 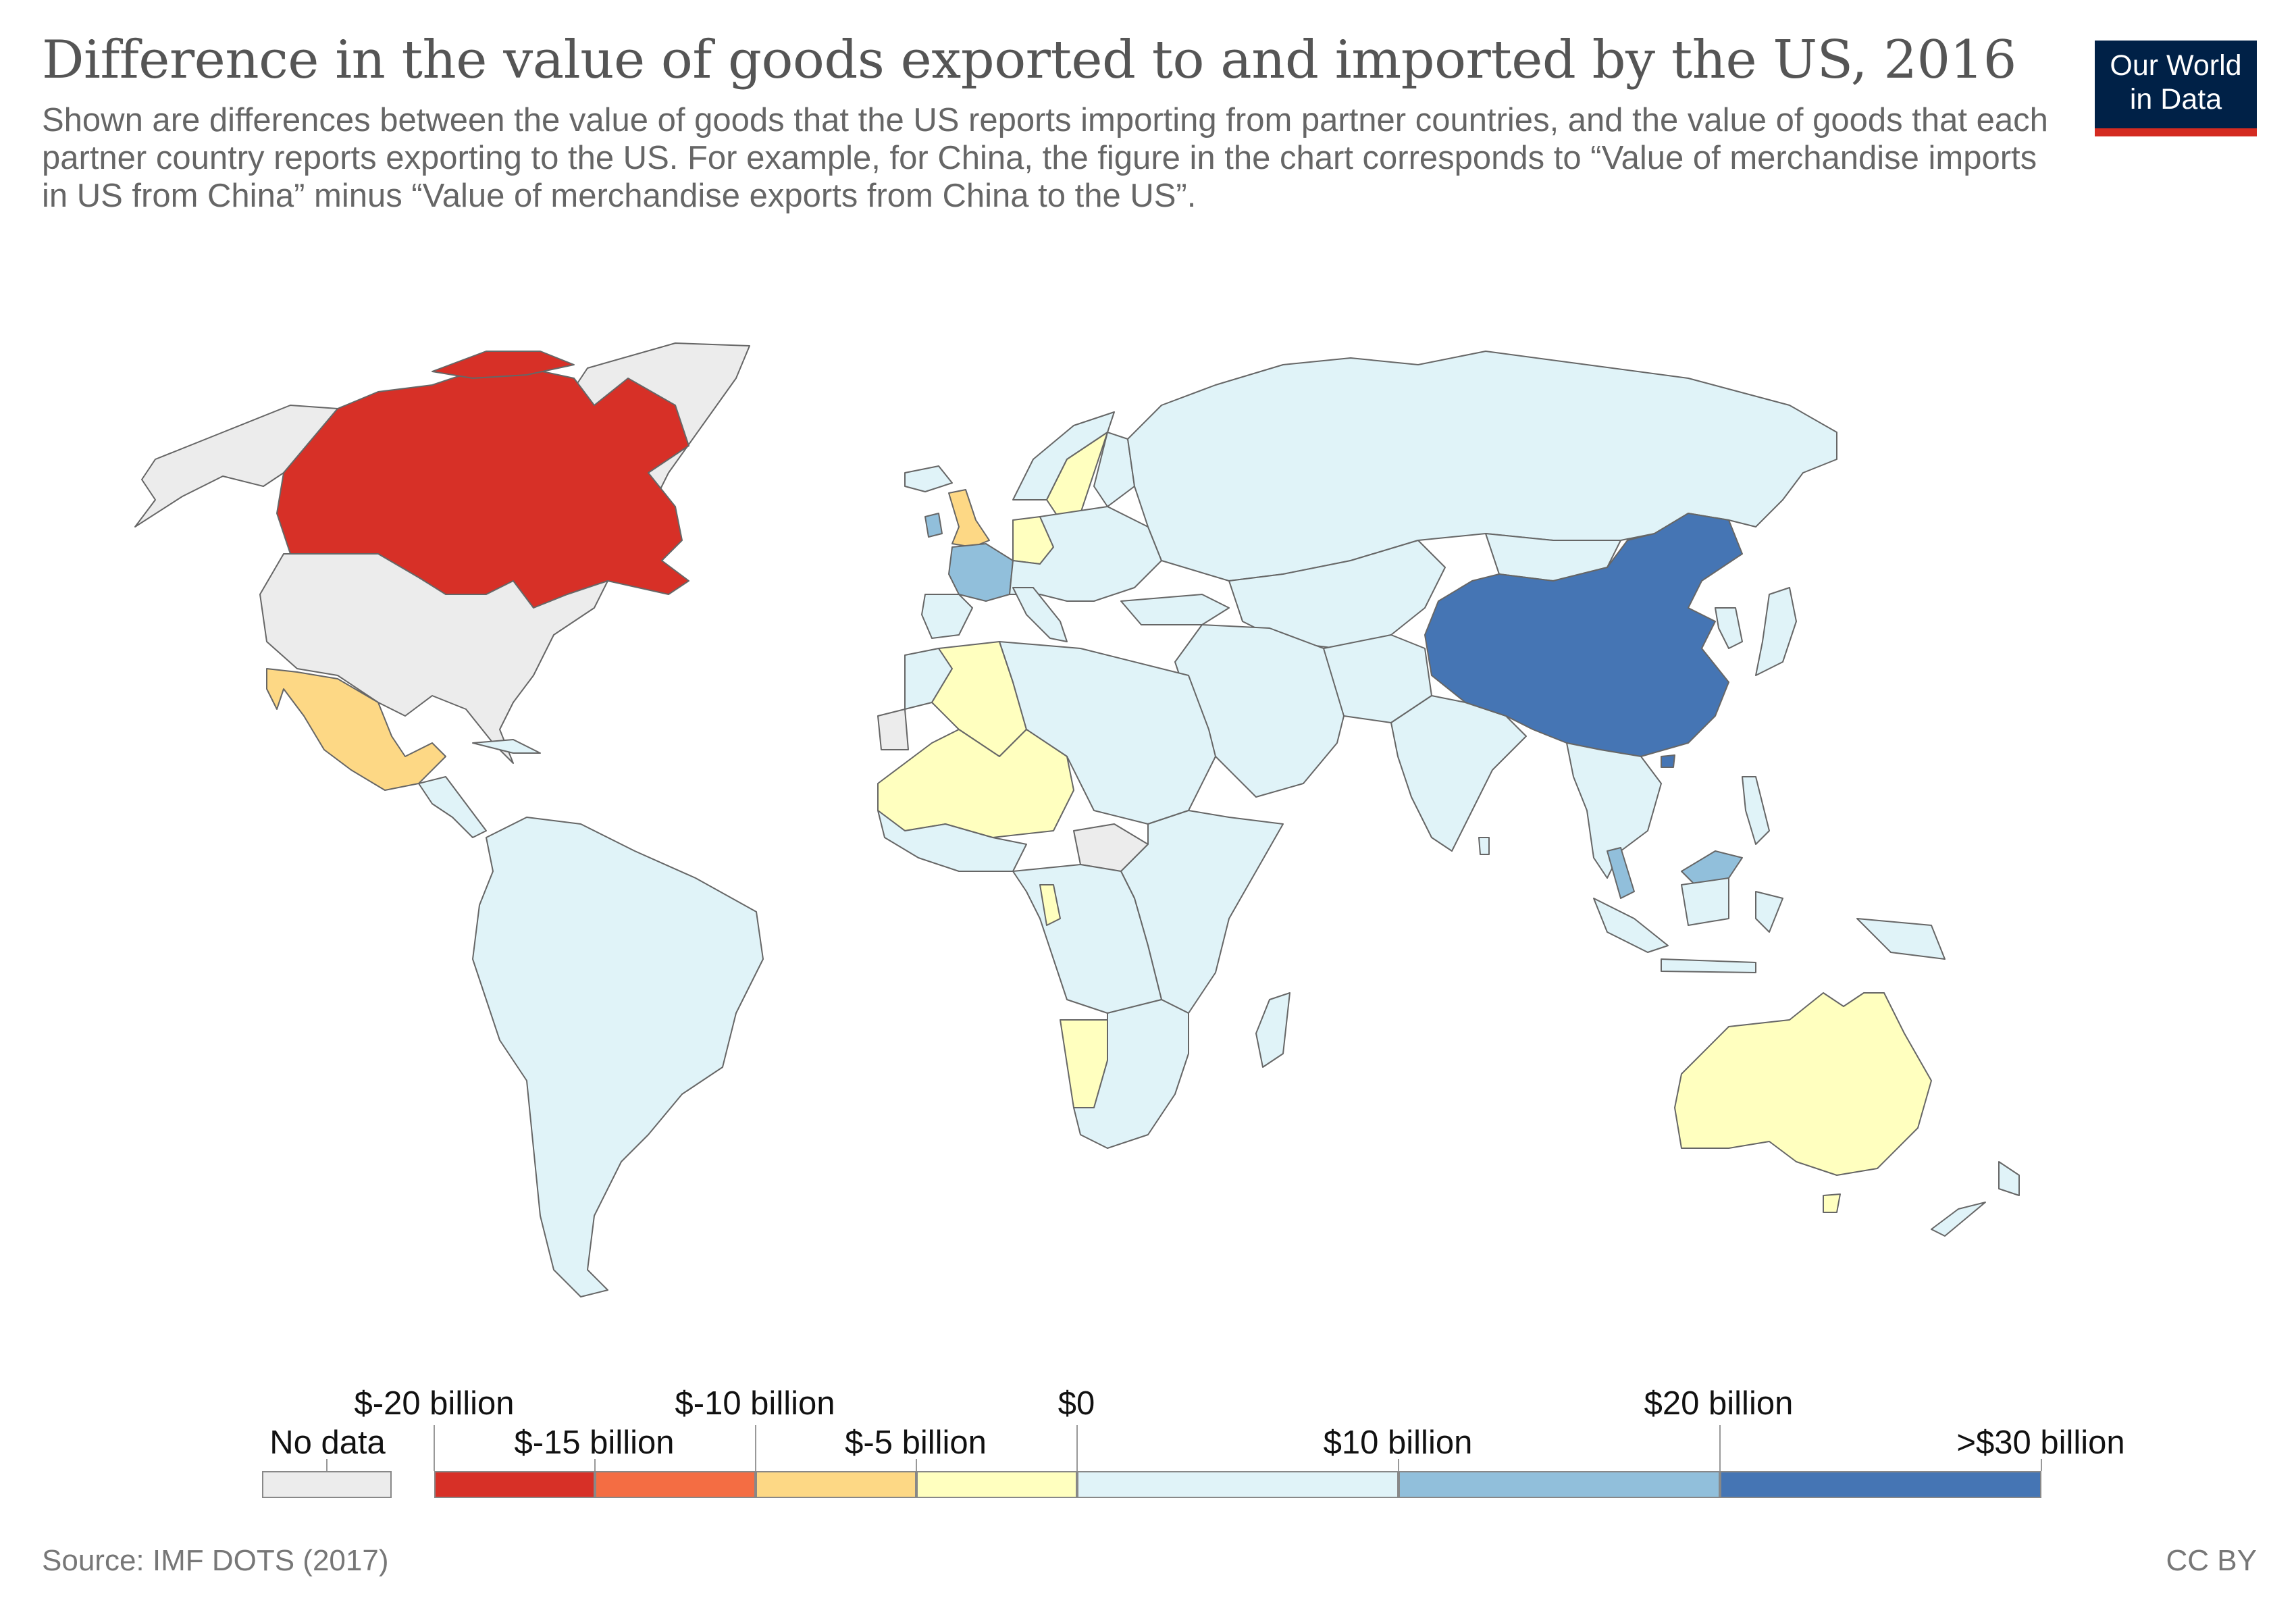 What do you see at coordinates (1175, 609) in the screenshot?
I see `country-turkey` at bounding box center [1175, 609].